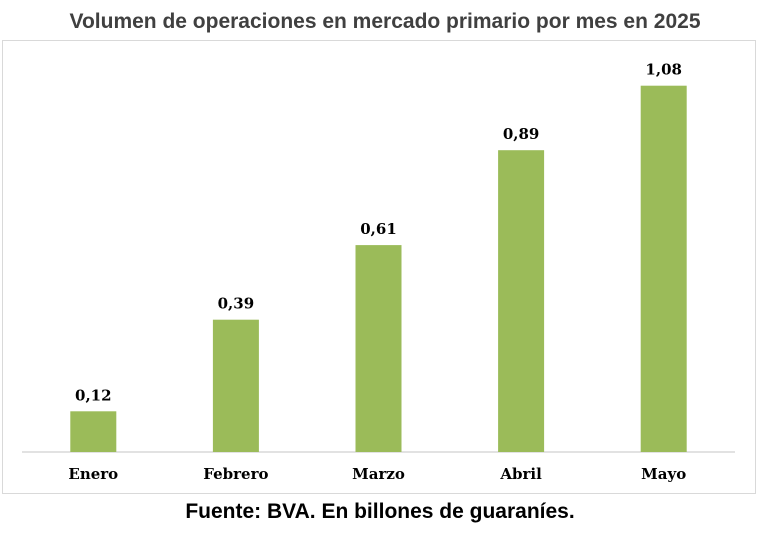 The width and height of the screenshot is (770, 546). I want to click on bar-marzo, so click(378, 348).